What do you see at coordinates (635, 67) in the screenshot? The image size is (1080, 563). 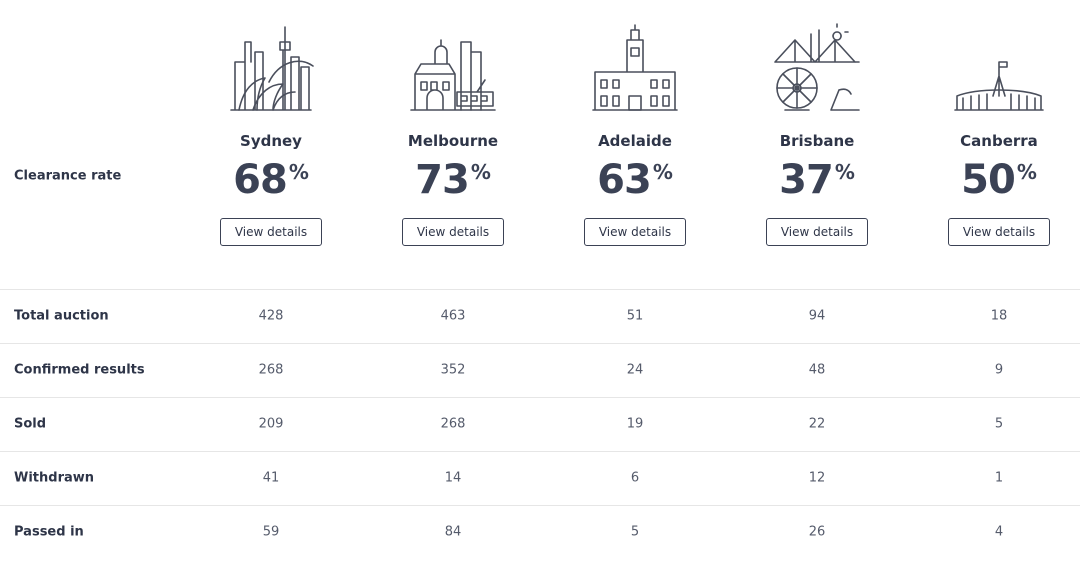 I see `adelaide-icon` at bounding box center [635, 67].